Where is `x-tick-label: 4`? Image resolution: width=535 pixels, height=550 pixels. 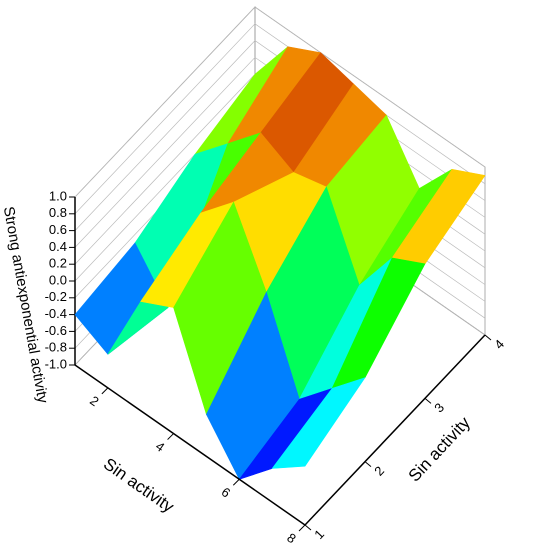
x-tick-label: 4 is located at coordinates (160, 446).